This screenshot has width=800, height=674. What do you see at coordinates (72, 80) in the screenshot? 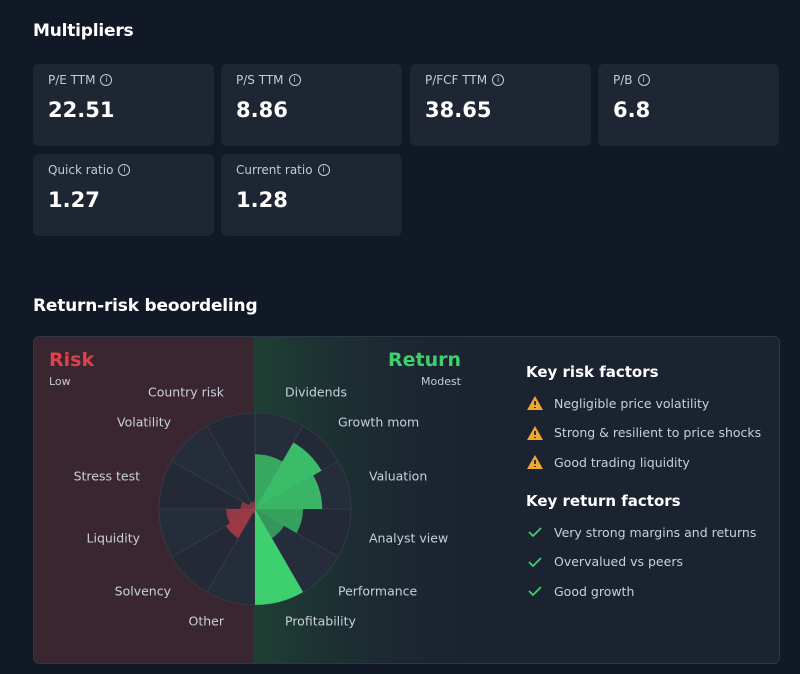
I see `metric-name: P/E TTM` at bounding box center [72, 80].